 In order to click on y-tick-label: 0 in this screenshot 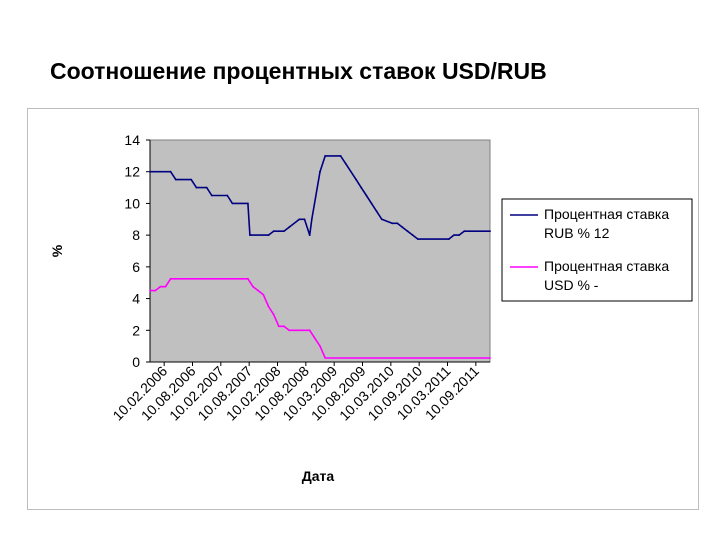, I will do `click(136, 362)`.